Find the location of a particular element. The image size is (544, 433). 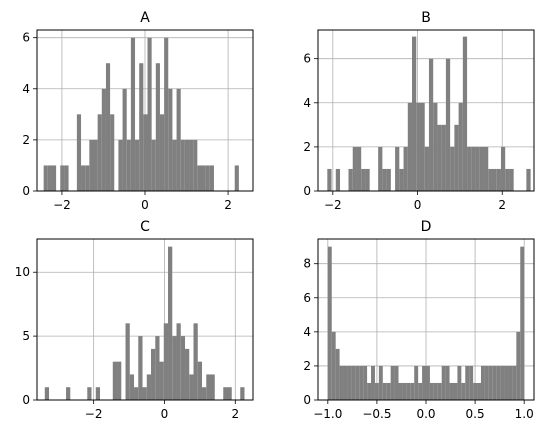

x-tick-label: −1.0 is located at coordinates (327, 414).